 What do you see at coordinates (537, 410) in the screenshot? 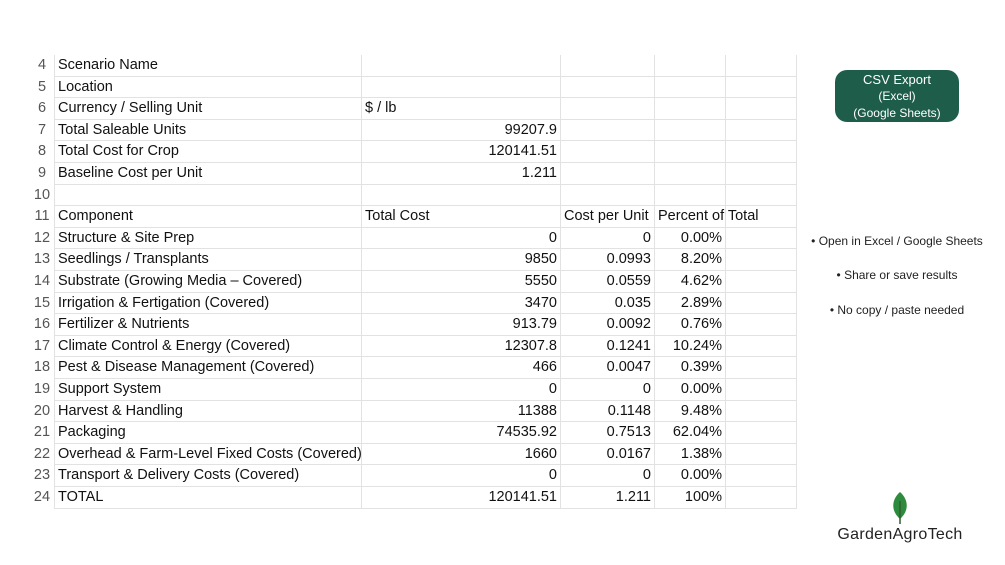
I see `cell-text: 11388` at bounding box center [537, 410].